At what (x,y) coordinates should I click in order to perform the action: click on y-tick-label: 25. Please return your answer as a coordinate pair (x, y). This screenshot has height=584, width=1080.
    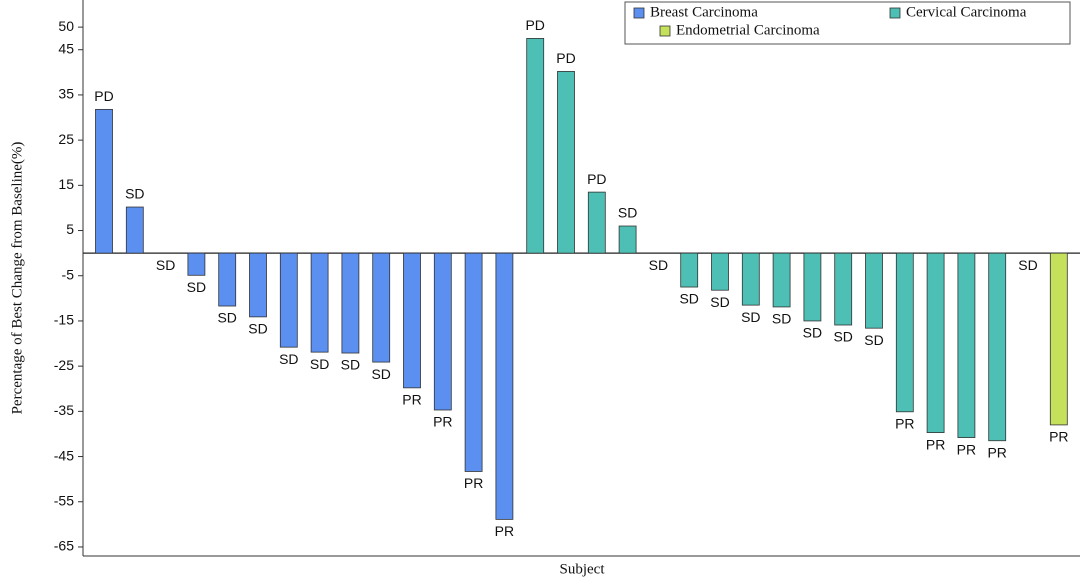
    Looking at the image, I should click on (66, 139).